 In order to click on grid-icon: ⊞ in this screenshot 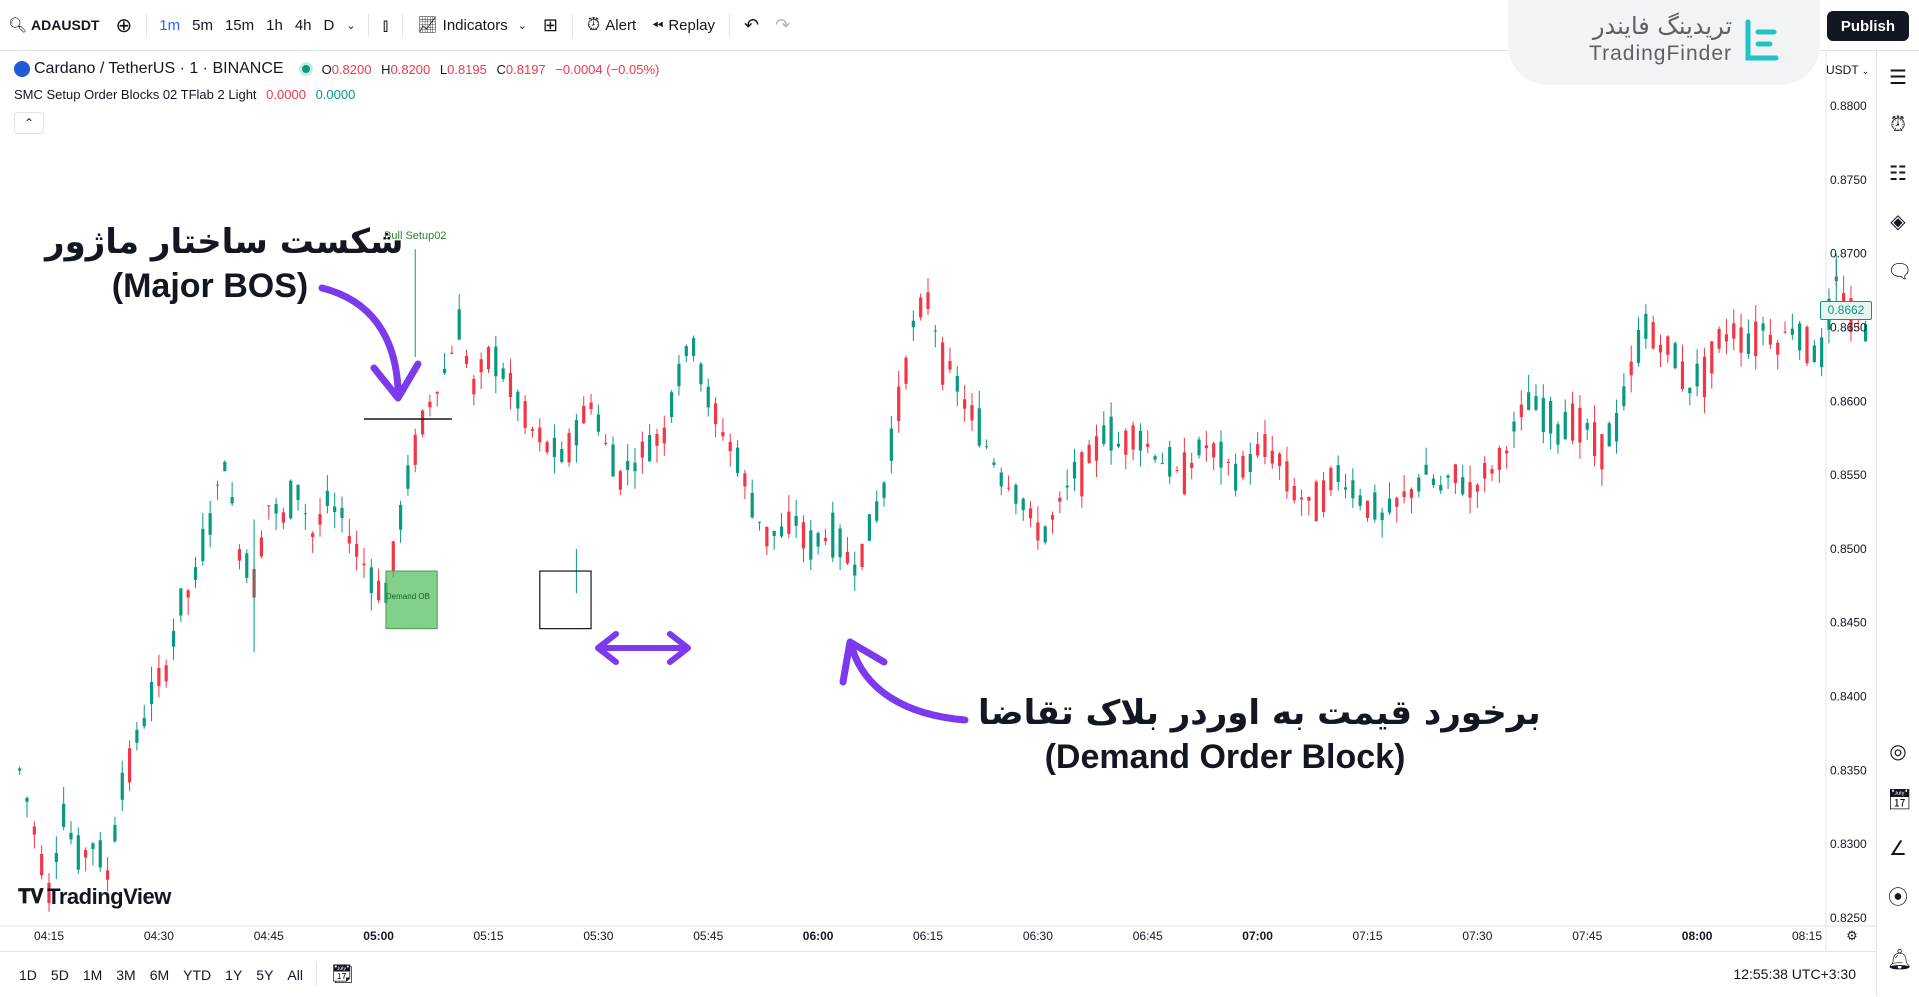, I will do `click(550, 24)`.